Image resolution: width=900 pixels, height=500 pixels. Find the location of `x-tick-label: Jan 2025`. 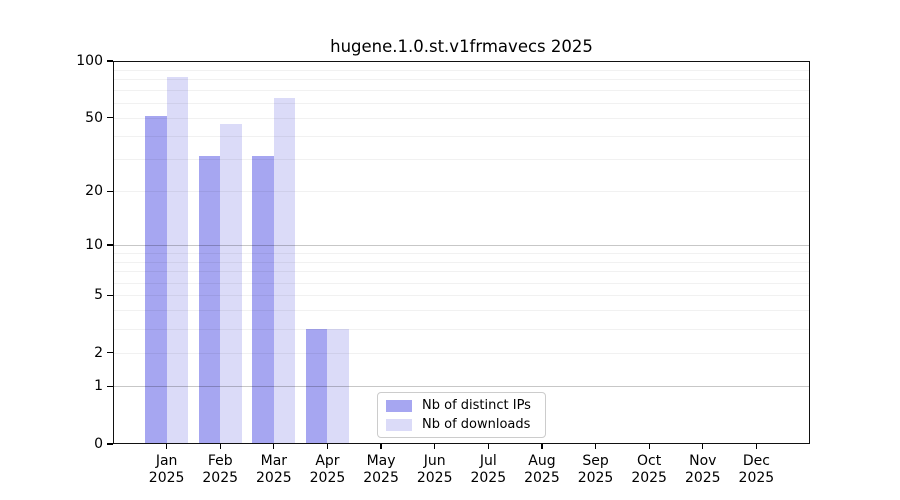

x-tick-label: Jan 2025 is located at coordinates (167, 470).